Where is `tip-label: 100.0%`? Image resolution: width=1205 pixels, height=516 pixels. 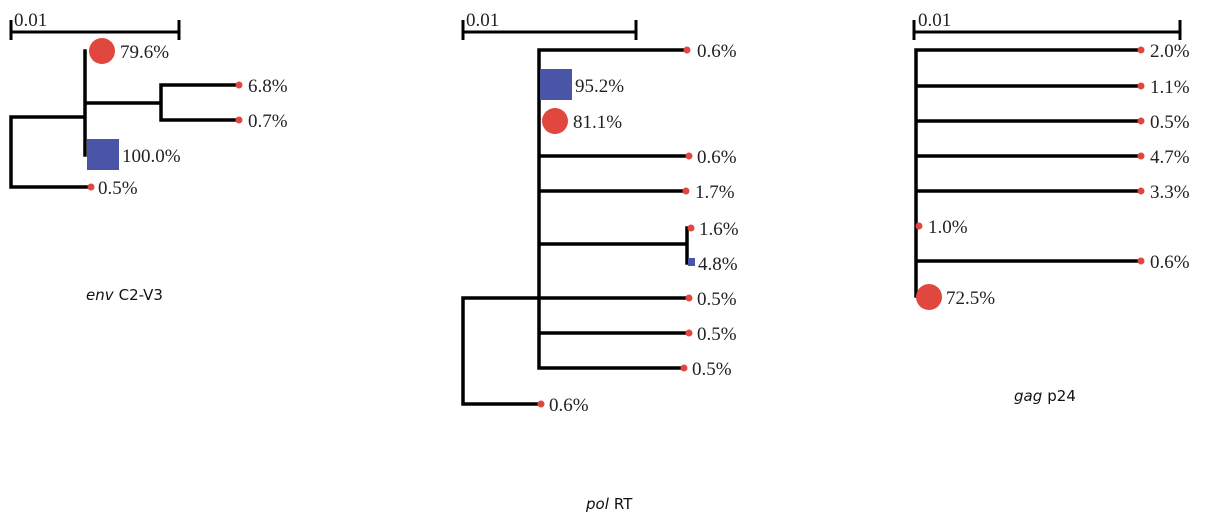 tip-label: 100.0% is located at coordinates (151, 156).